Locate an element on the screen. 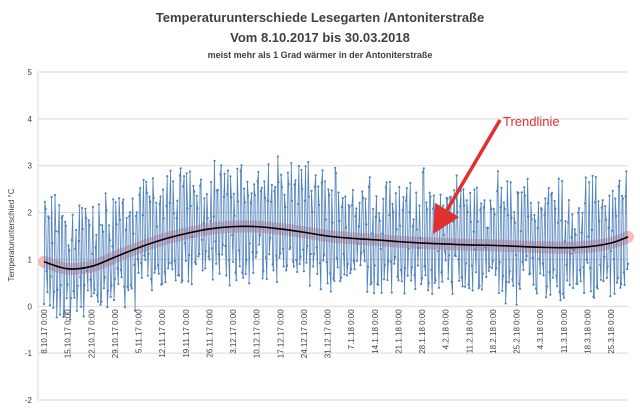  x-tick-label: 10.12.17 0:00 is located at coordinates (257, 333).